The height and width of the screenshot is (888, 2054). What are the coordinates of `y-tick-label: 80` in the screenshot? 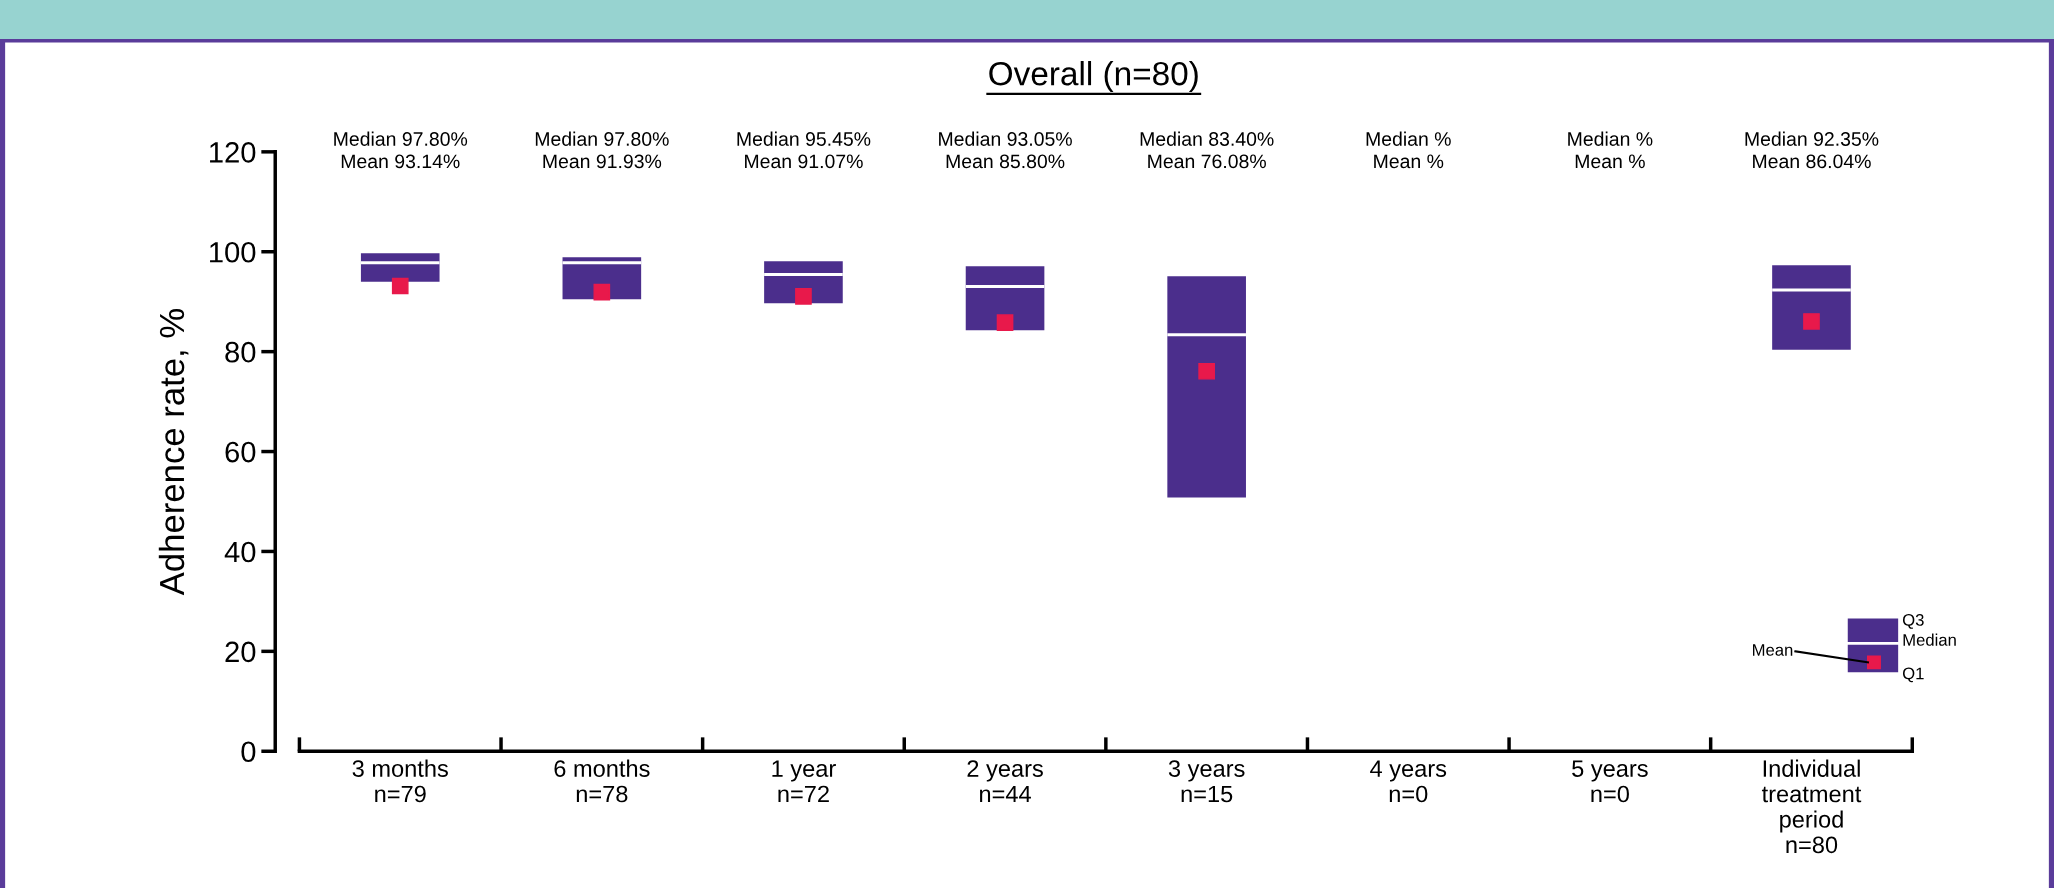 It's located at (240, 352).